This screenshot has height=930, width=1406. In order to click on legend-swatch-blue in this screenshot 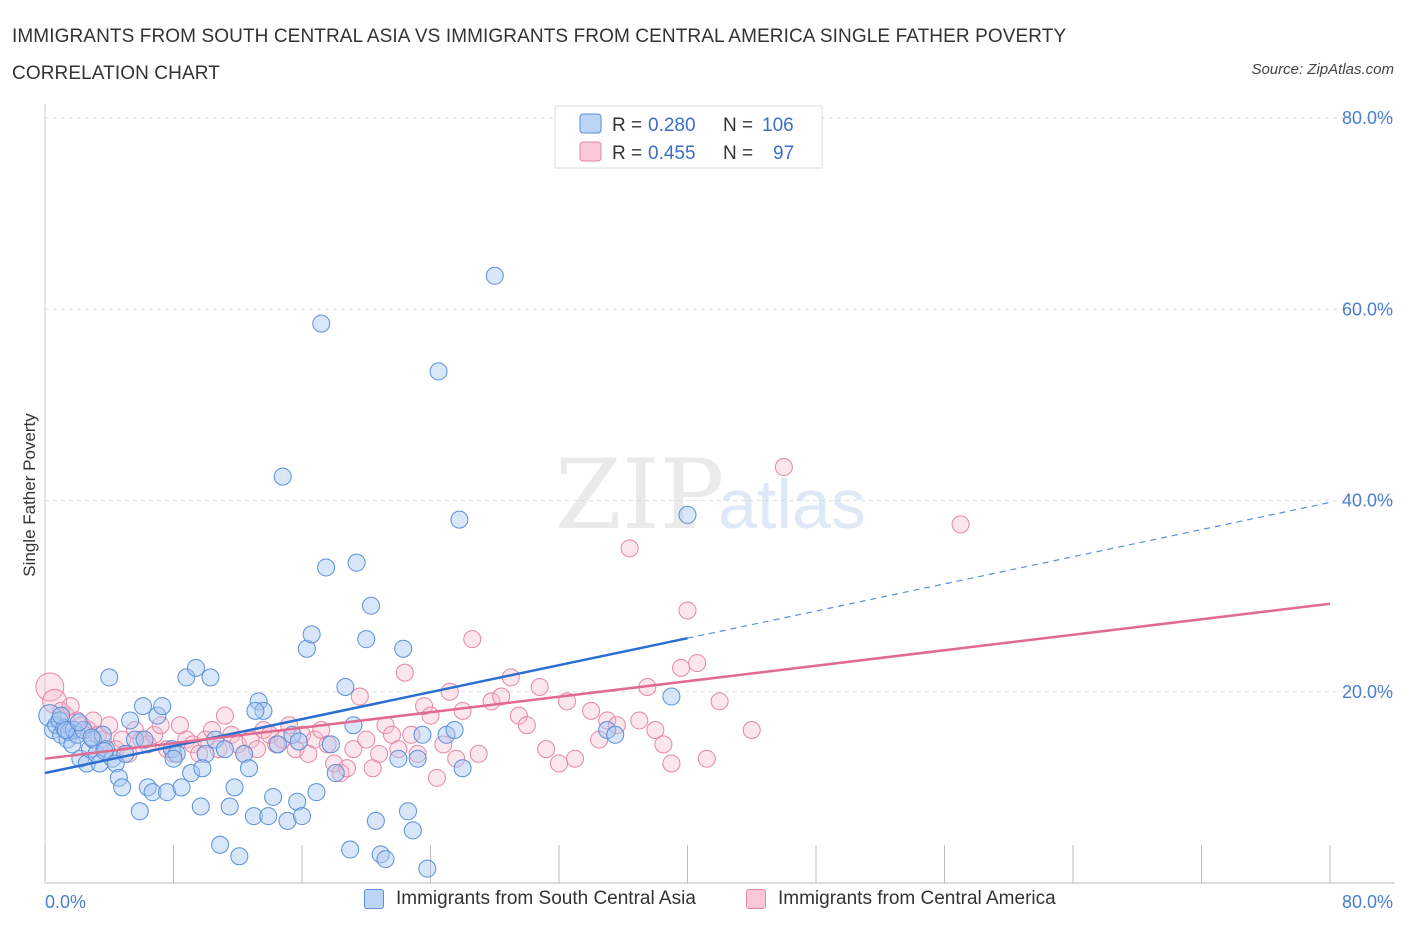, I will do `click(590, 123)`.